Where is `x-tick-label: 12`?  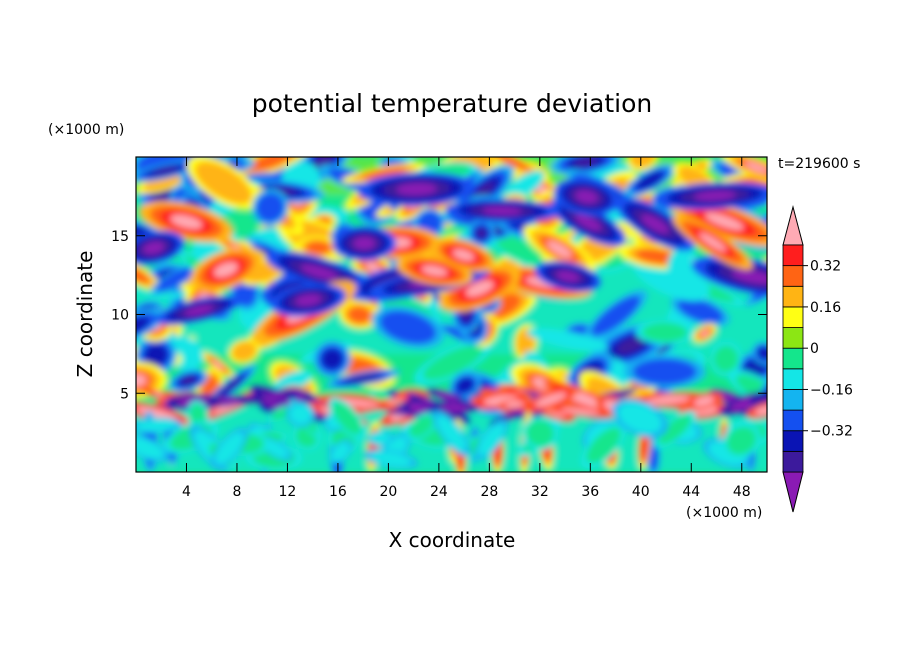 x-tick-label: 12 is located at coordinates (288, 492).